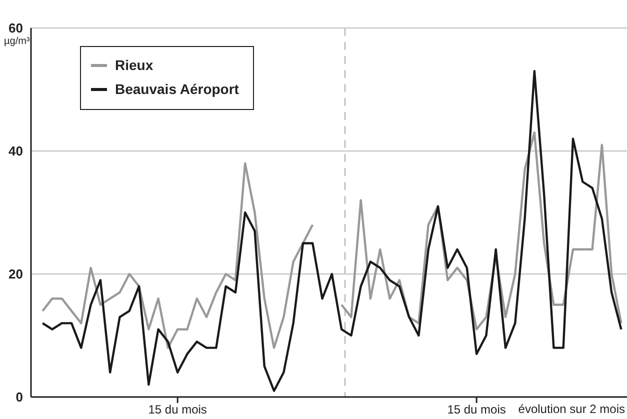 The height and width of the screenshot is (419, 627). Describe the element at coordinates (571, 409) in the screenshot. I see `x-axis-title: évolution sur 2 mois` at that location.